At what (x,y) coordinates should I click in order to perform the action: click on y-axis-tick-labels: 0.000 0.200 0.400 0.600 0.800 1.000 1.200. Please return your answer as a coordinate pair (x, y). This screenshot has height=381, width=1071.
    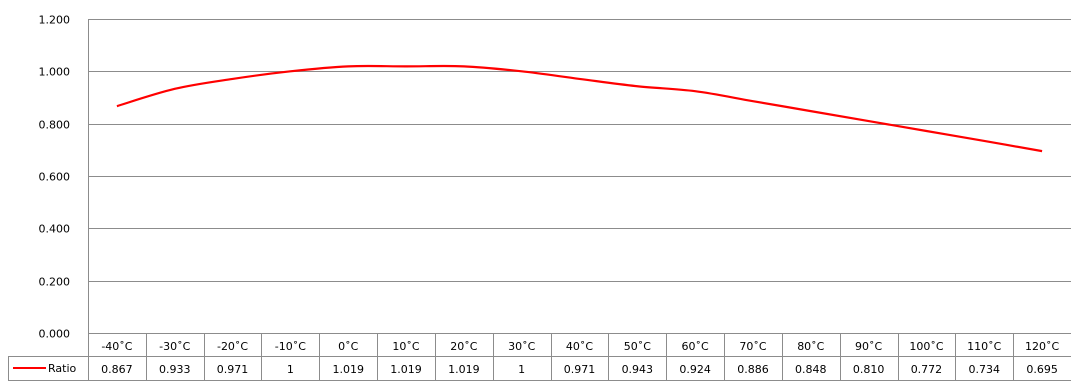
    Looking at the image, I should click on (55, 177).